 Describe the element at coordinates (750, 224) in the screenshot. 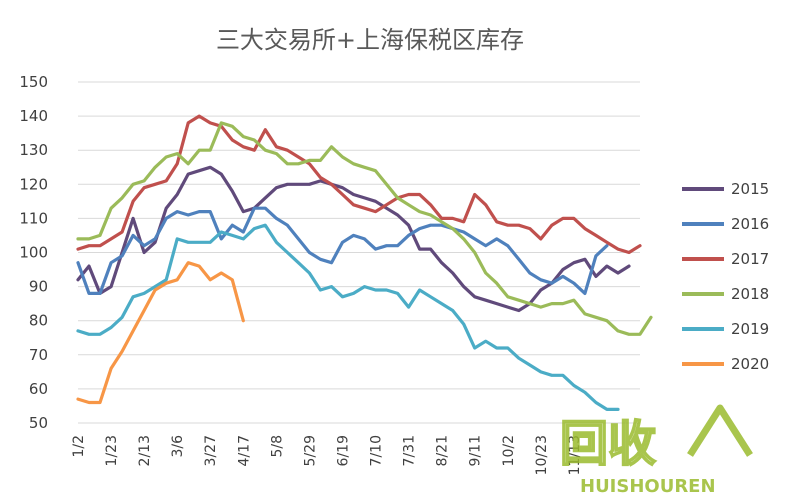

I see `legend-label-2016: 2016` at that location.